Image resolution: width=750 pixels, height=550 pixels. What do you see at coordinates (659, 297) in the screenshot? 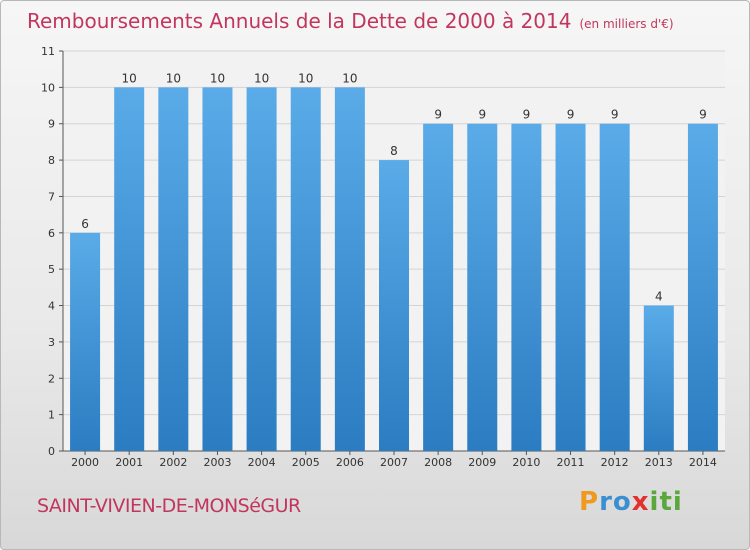
I see `bar-value-label: 4` at bounding box center [659, 297].